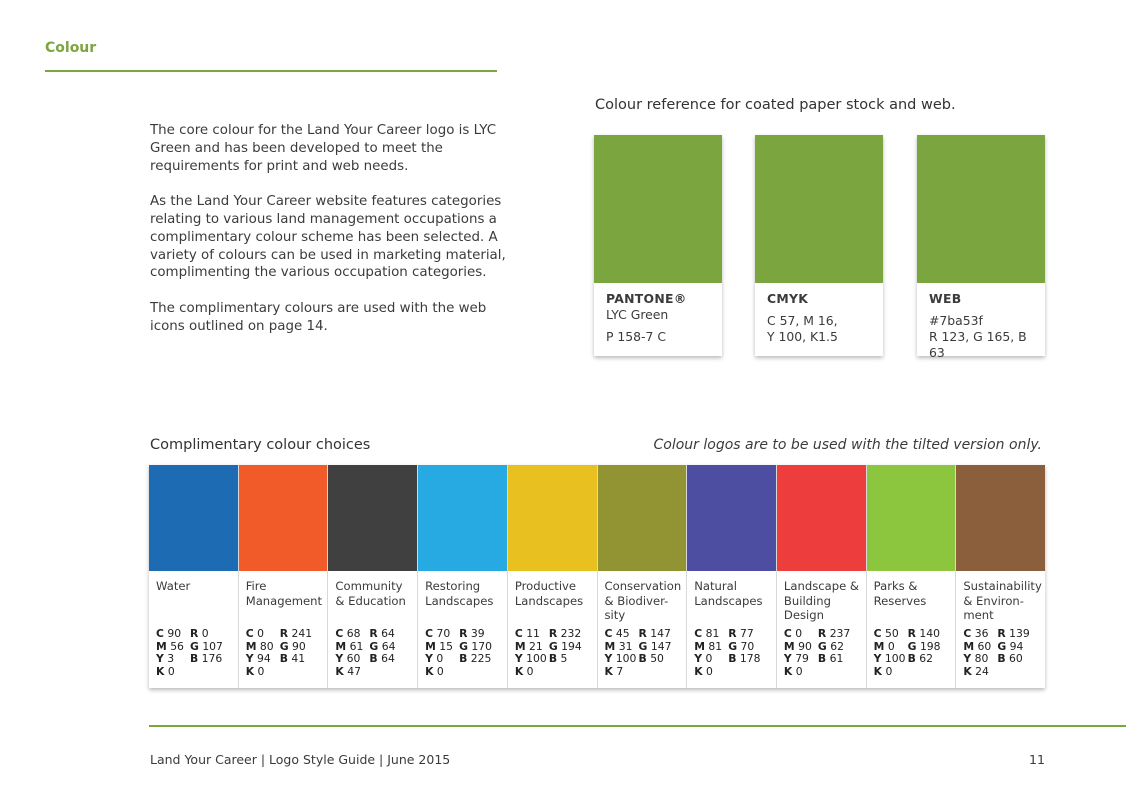 The image size is (1126, 791). Describe the element at coordinates (638, 652) in the screenshot. I see `colour-values: C 45 R 147 M 31 G 147 Y 100 B 50 K 7` at that location.